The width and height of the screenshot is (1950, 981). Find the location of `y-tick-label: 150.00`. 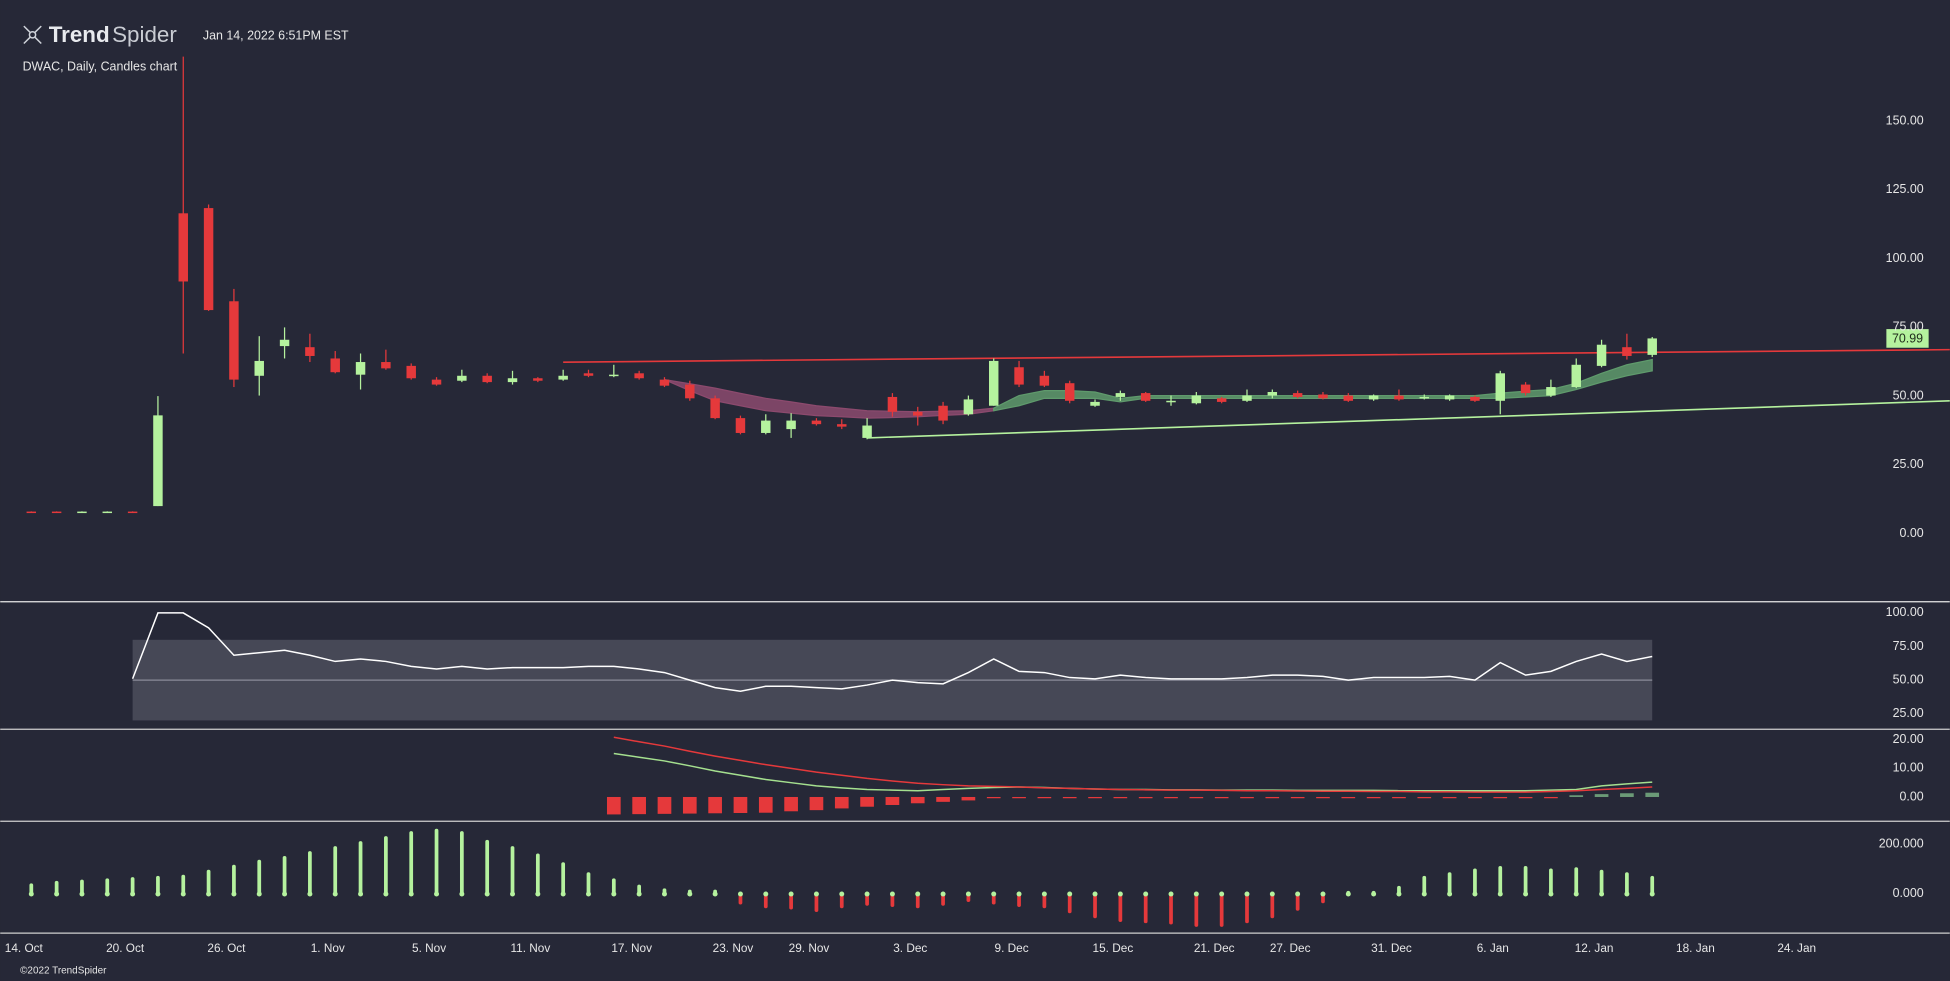

y-tick-label: 150.00 is located at coordinates (1905, 120).